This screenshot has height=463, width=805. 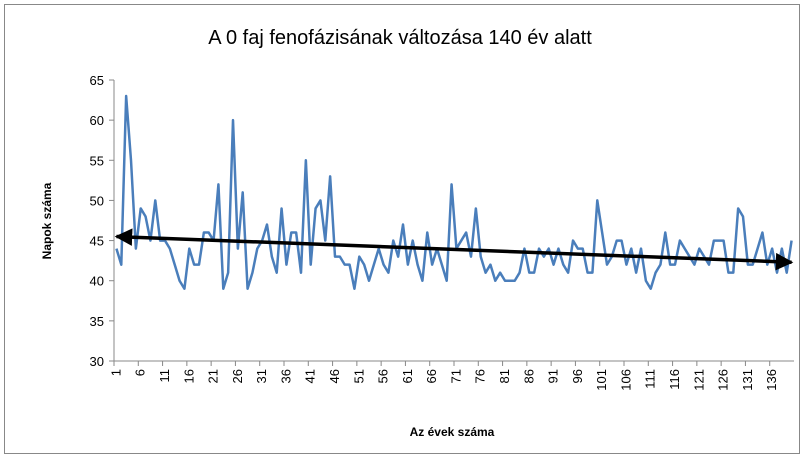 What do you see at coordinates (188, 376) in the screenshot?
I see `x-tick-label: 16` at bounding box center [188, 376].